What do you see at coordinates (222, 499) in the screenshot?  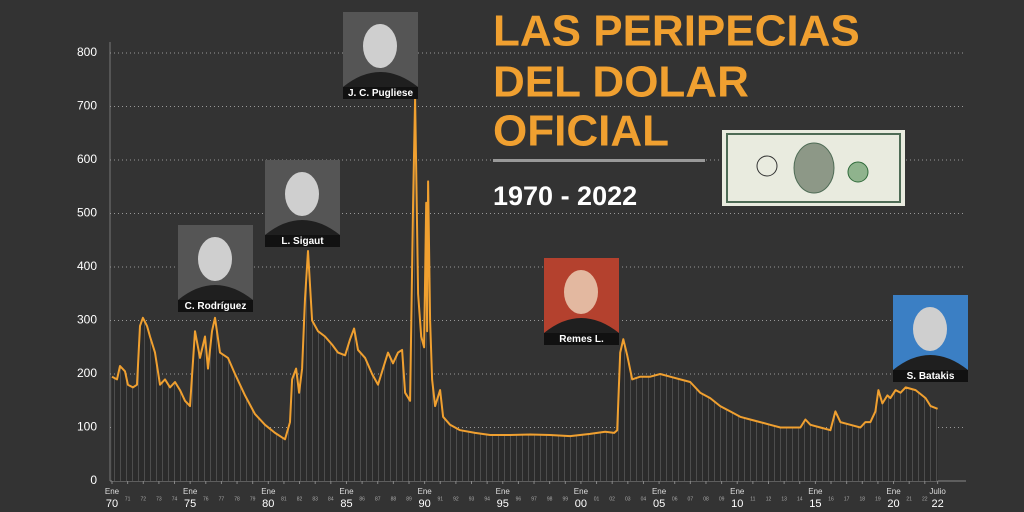 I see `x-tick-label-minor: 77` at bounding box center [222, 499].